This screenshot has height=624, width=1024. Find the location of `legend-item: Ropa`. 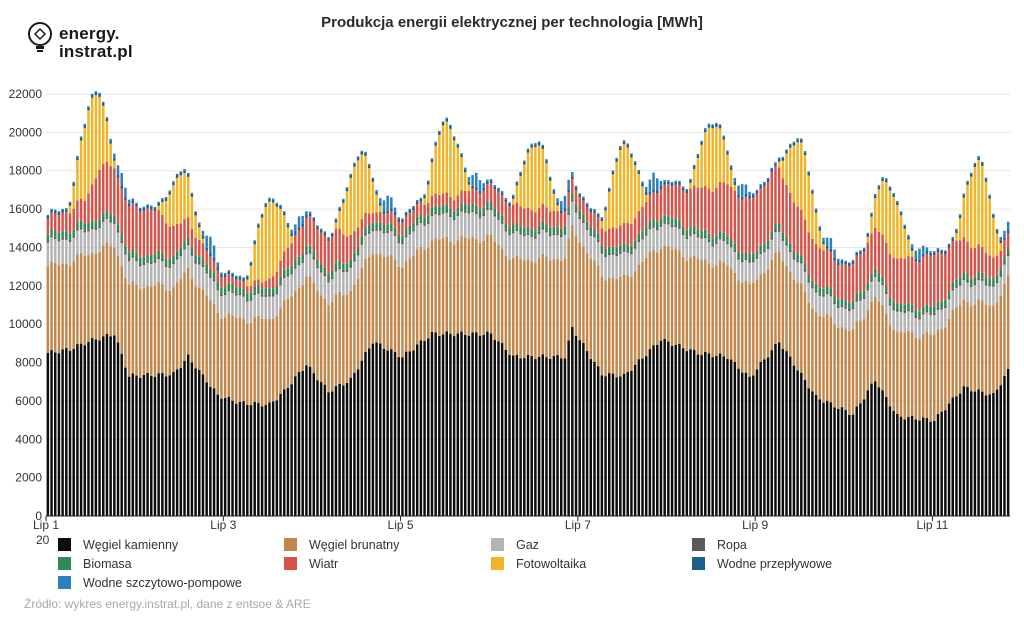

legend-item: Ropa is located at coordinates (719, 546).